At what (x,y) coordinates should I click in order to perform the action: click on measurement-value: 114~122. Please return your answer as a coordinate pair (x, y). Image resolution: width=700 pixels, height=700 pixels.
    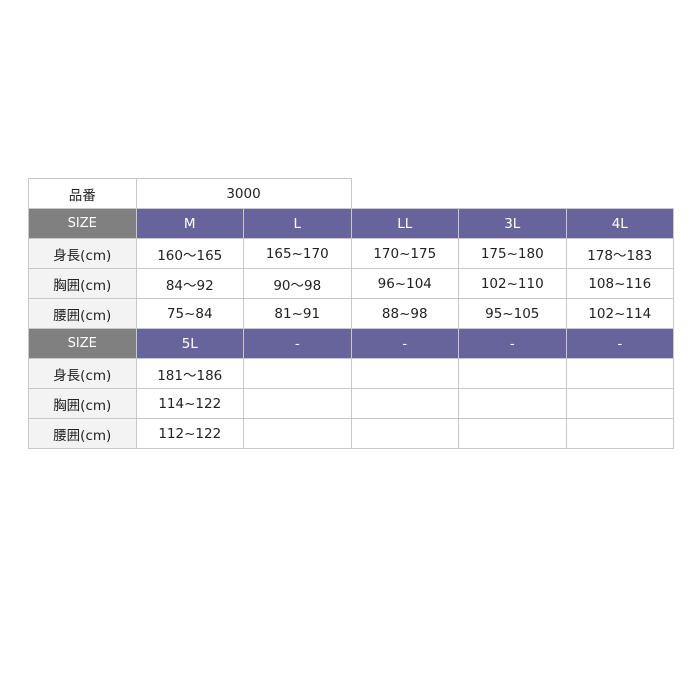
    Looking at the image, I should click on (189, 403).